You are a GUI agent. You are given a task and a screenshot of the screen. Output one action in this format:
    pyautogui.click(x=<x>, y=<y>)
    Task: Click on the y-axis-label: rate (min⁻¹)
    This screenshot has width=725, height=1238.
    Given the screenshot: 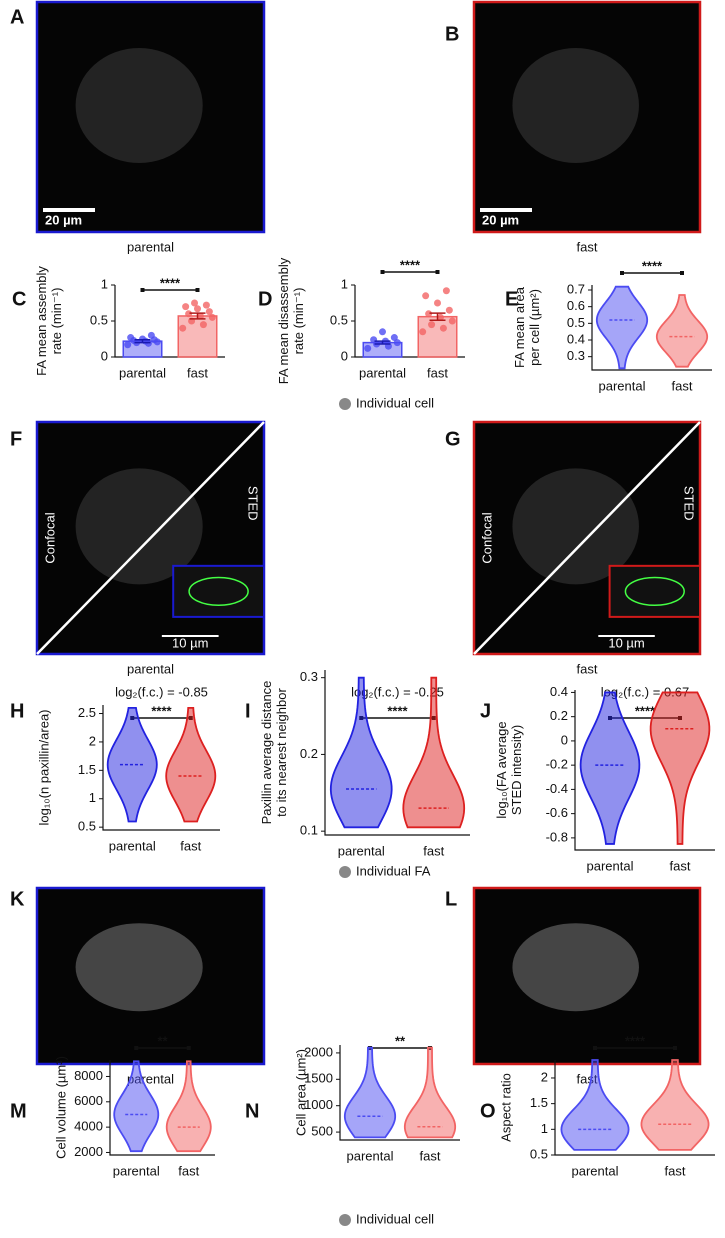 What is the action you would take?
    pyautogui.click(x=298, y=321)
    